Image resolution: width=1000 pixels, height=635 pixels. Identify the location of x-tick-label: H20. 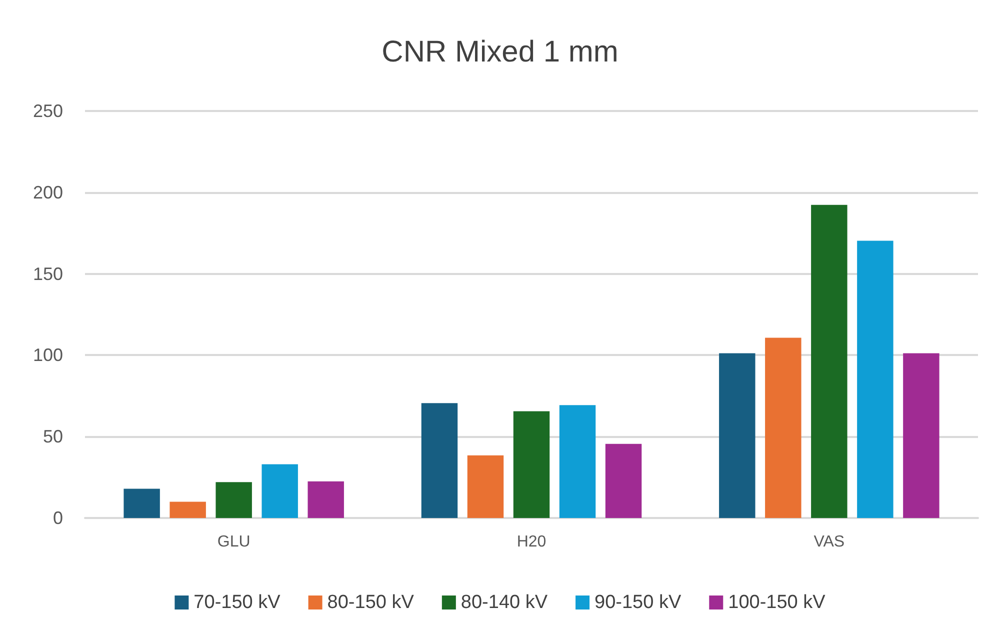
(531, 542).